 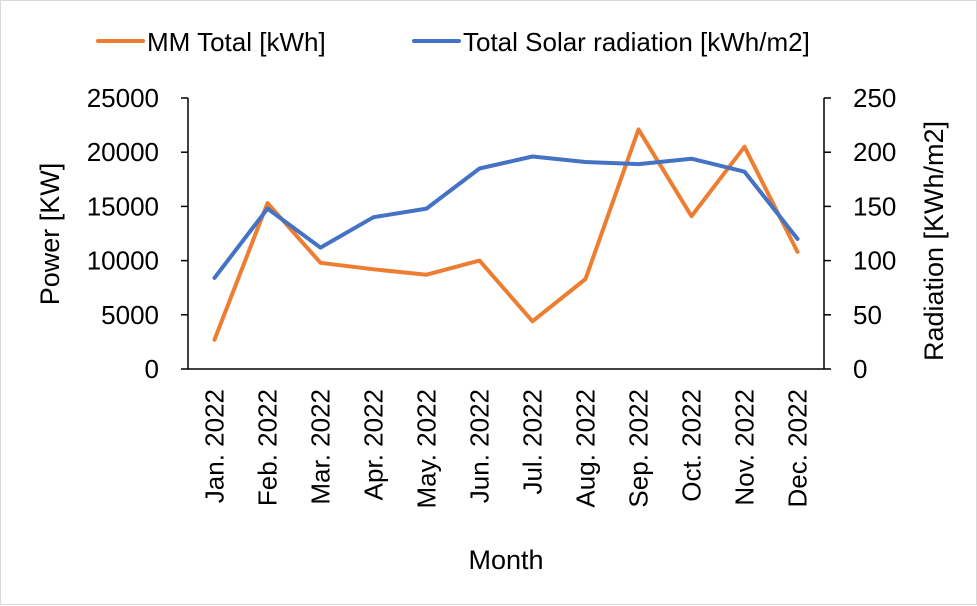 I want to click on left-axis-ticks: 0 5000 10000 15000 20000 25000, so click(x=137, y=233).